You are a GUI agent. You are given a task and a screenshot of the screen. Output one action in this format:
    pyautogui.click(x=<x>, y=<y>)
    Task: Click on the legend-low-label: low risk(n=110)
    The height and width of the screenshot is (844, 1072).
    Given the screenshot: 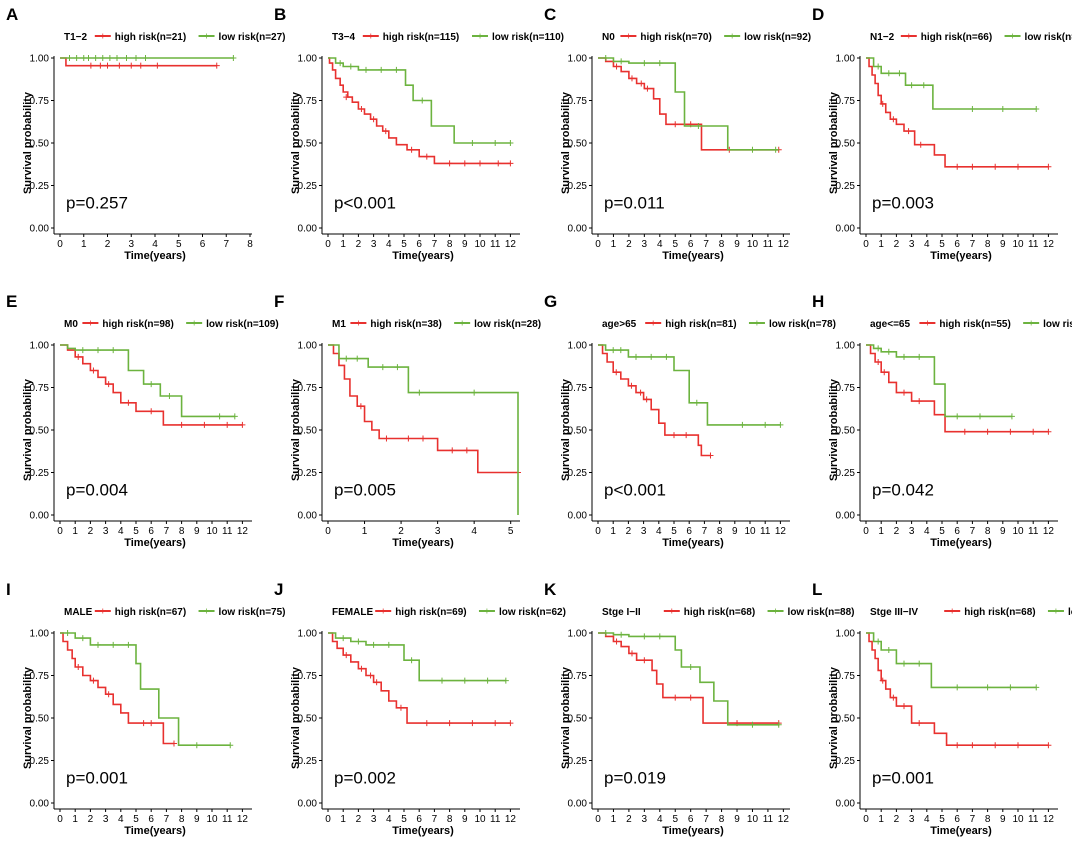 What is the action you would take?
    pyautogui.click(x=528, y=37)
    